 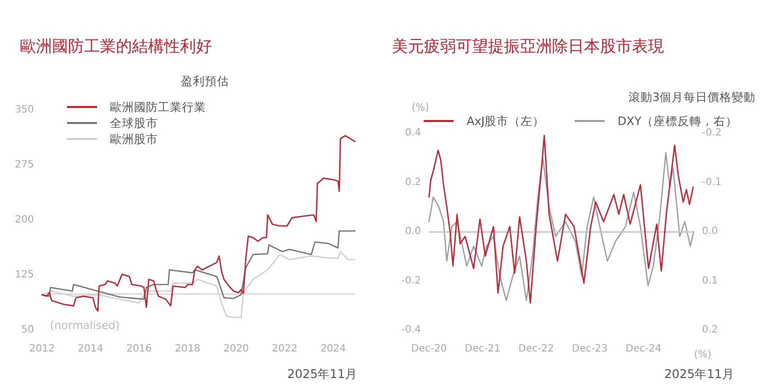 I want to click on y-tick-label: -0.4, so click(x=411, y=330).